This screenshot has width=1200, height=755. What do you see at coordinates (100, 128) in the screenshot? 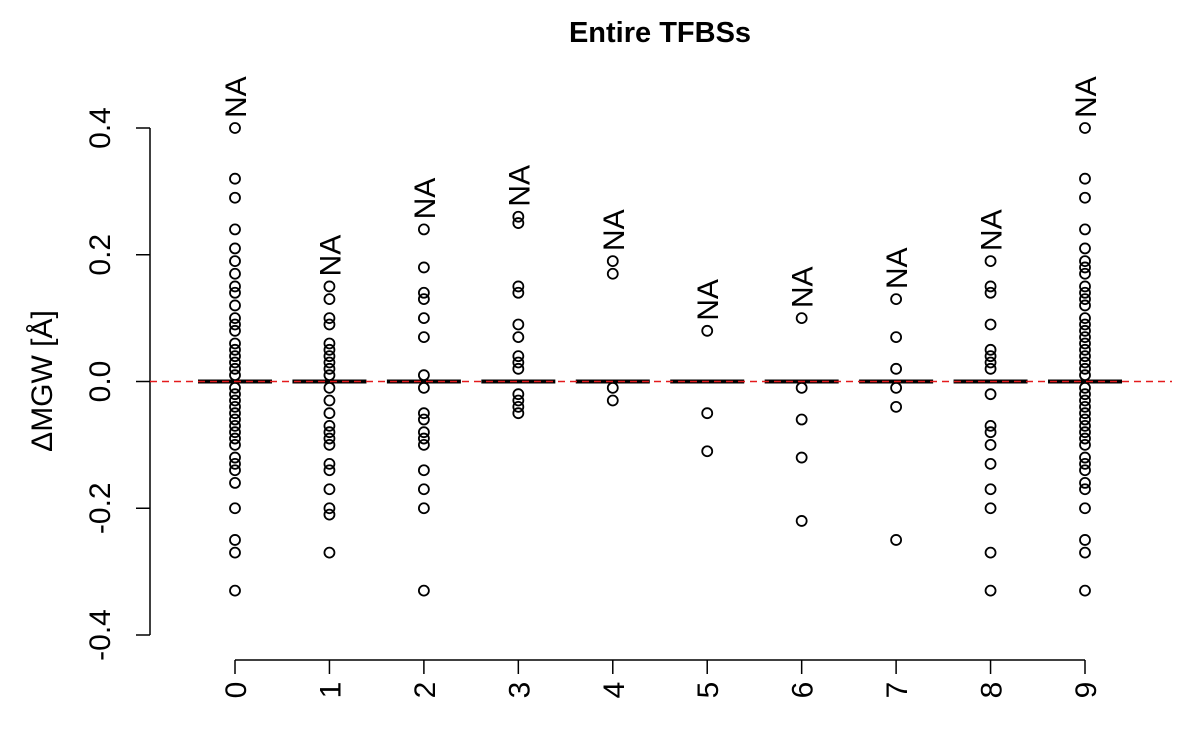
I see `y-tick-label: 0.4` at bounding box center [100, 128].